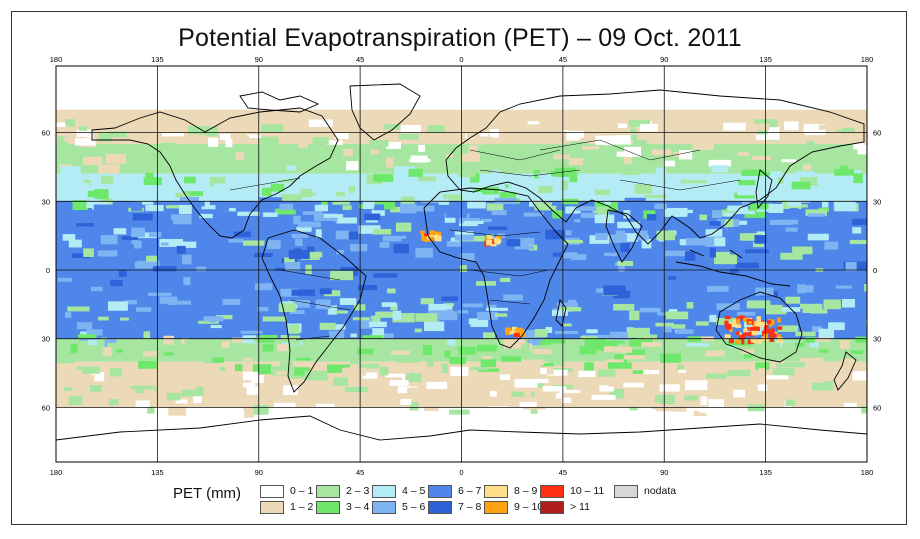  Describe the element at coordinates (207, 493) in the screenshot. I see `legend-title: PET (mm)` at that location.